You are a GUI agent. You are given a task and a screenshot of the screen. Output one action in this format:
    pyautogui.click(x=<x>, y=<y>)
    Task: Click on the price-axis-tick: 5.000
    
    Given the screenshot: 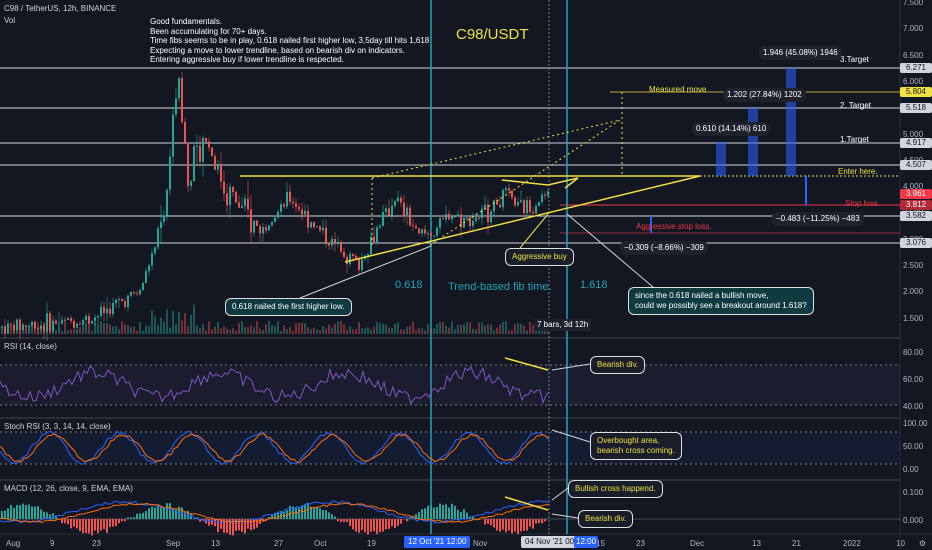 What is the action you would take?
    pyautogui.click(x=913, y=134)
    